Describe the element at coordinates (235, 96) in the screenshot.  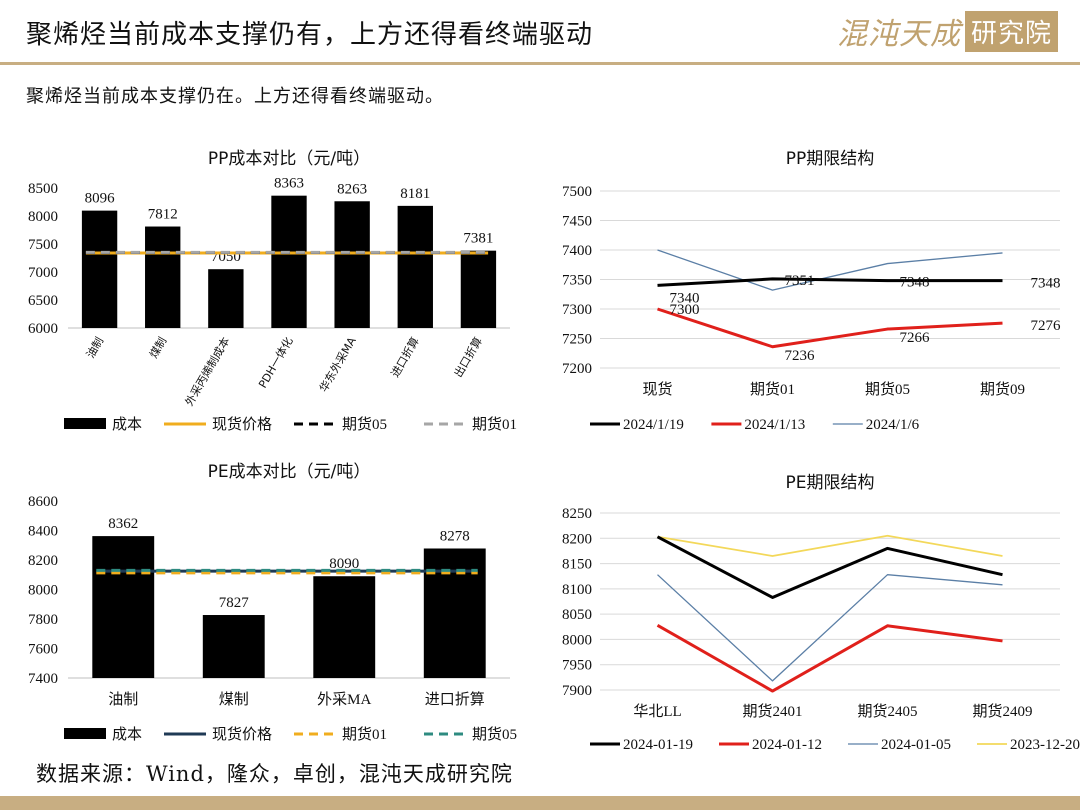
I see `page-subtitle: 聚烯烃当前成本支撑仍在。上方还得看终端驱动。` at that location.